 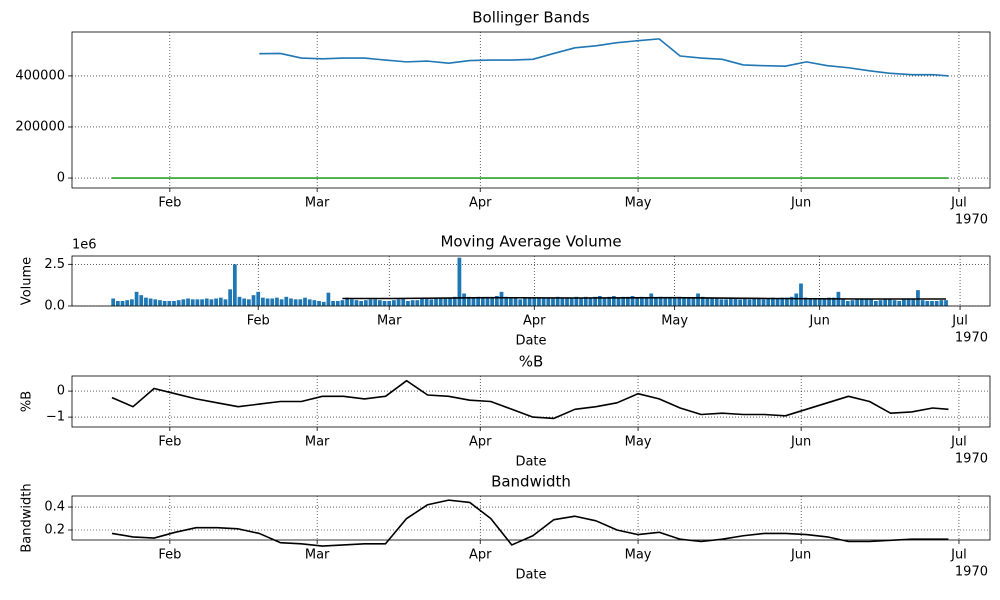 I want to click on x-tick-label: Jun, so click(x=819, y=321).